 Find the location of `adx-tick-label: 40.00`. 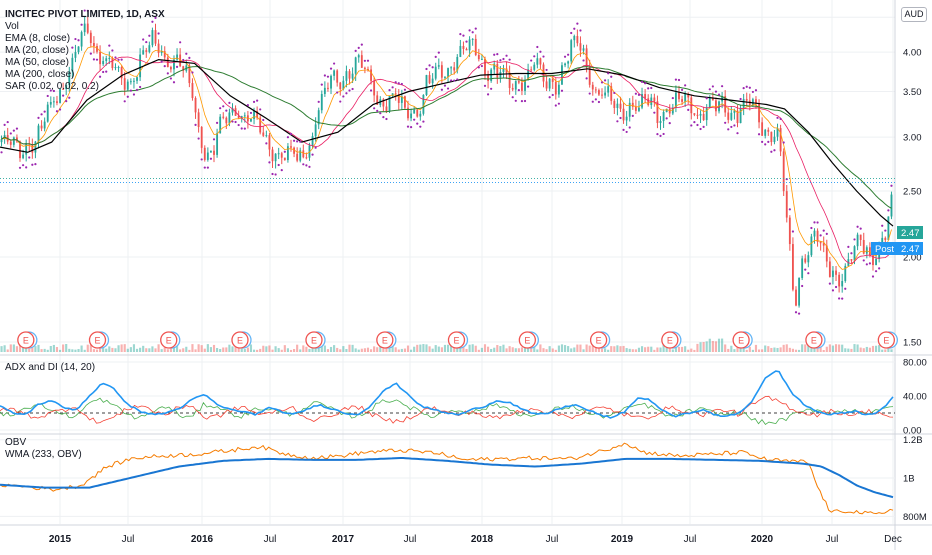

adx-tick-label: 40.00 is located at coordinates (915, 397).